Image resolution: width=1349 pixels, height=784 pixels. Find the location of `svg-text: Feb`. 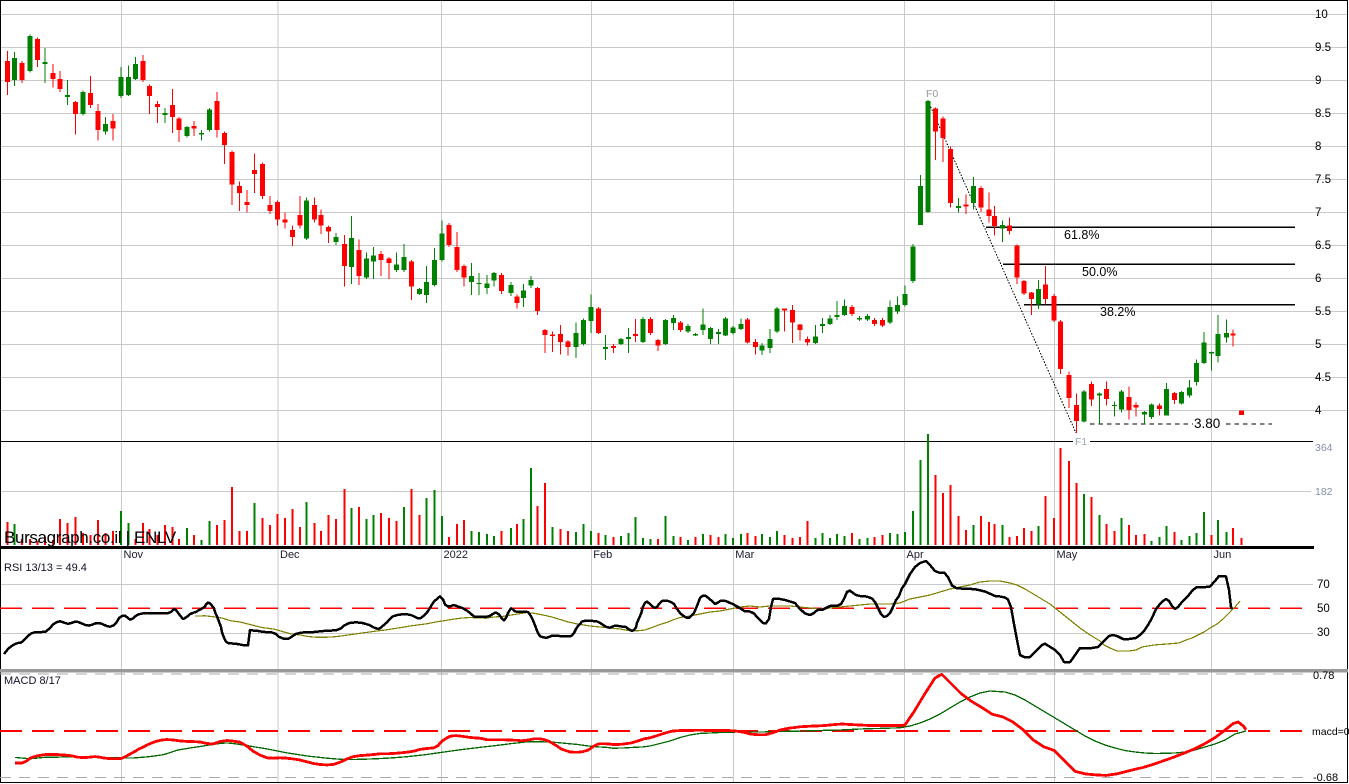

svg-text: Feb is located at coordinates (602, 555).